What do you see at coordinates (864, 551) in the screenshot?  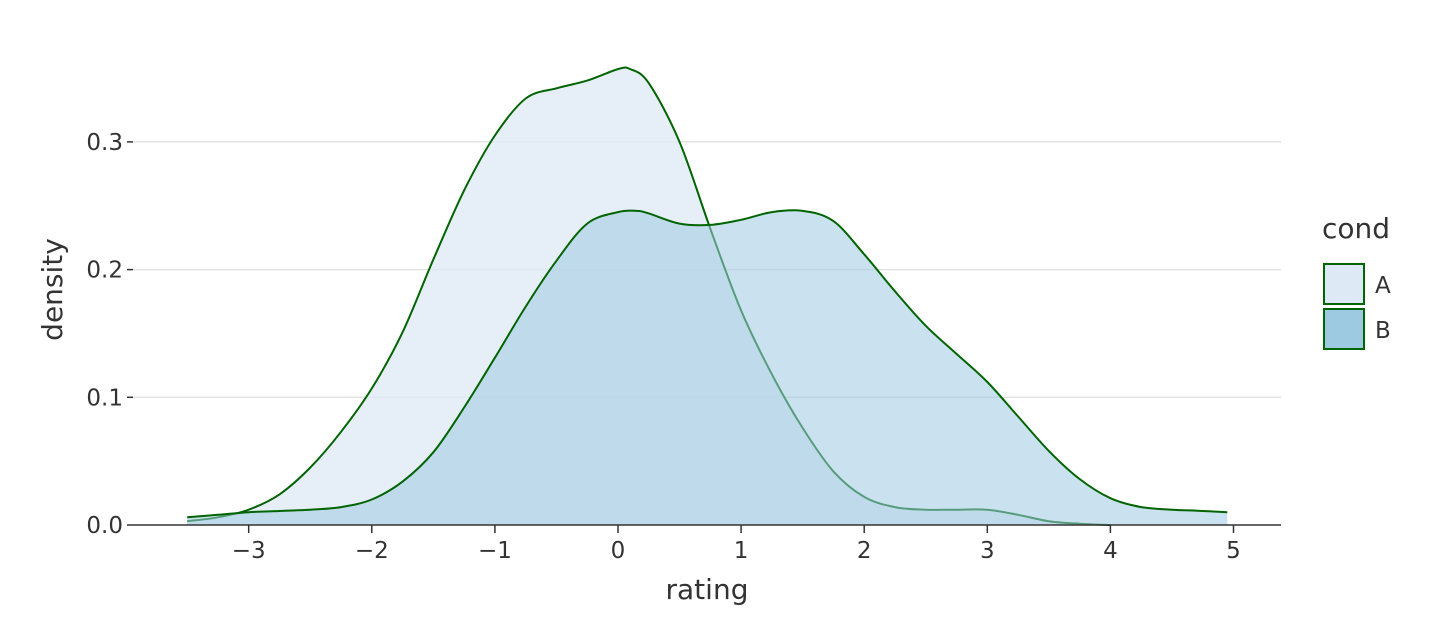 I see `x-tick-label: 2` at bounding box center [864, 551].